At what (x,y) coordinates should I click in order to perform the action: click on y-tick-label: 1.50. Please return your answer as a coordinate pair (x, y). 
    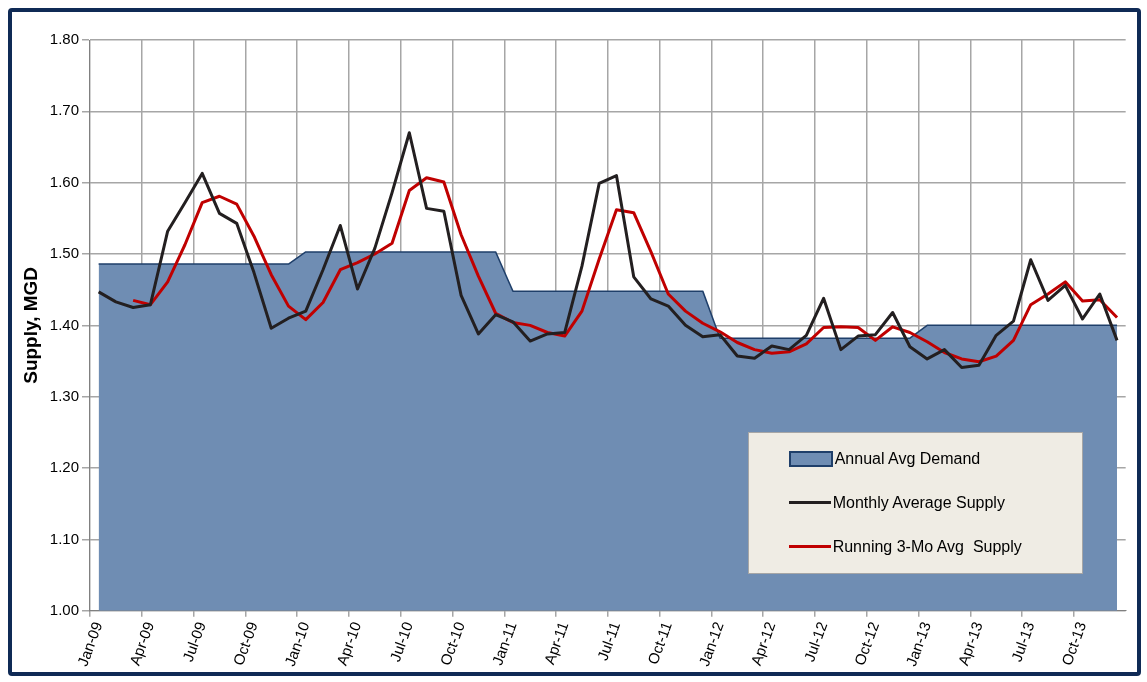
    Looking at the image, I should click on (64, 253).